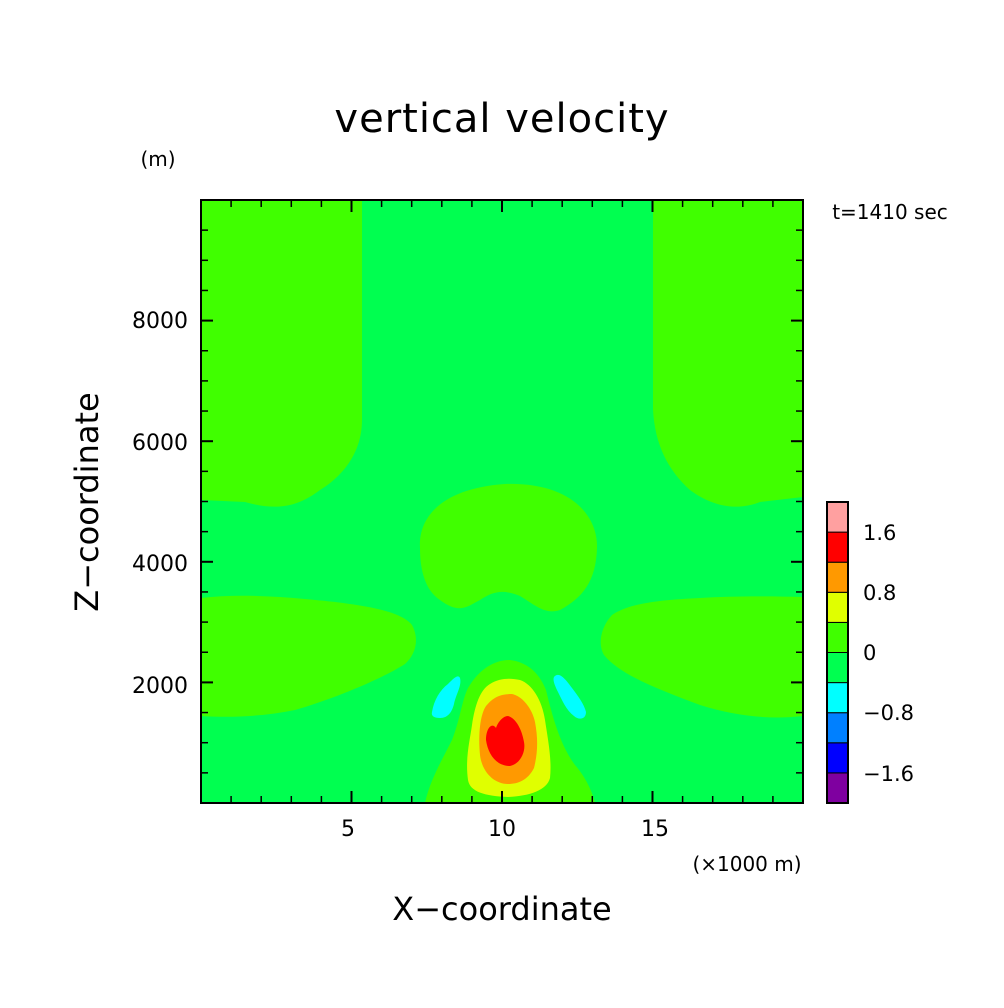 This screenshot has height=1008, width=1004. What do you see at coordinates (501, 909) in the screenshot?
I see `x-axis-label: X−coordinate` at bounding box center [501, 909].